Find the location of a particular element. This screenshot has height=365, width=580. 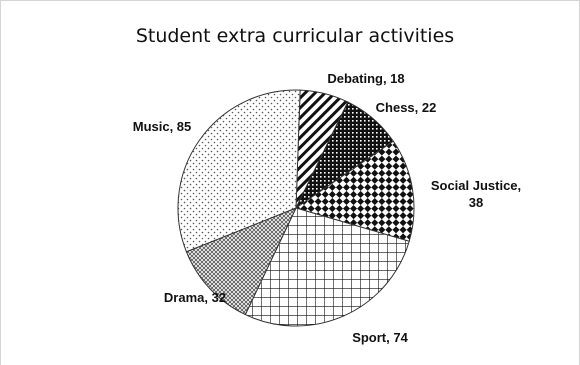

pie-label-line: 38 is located at coordinates (476, 202).